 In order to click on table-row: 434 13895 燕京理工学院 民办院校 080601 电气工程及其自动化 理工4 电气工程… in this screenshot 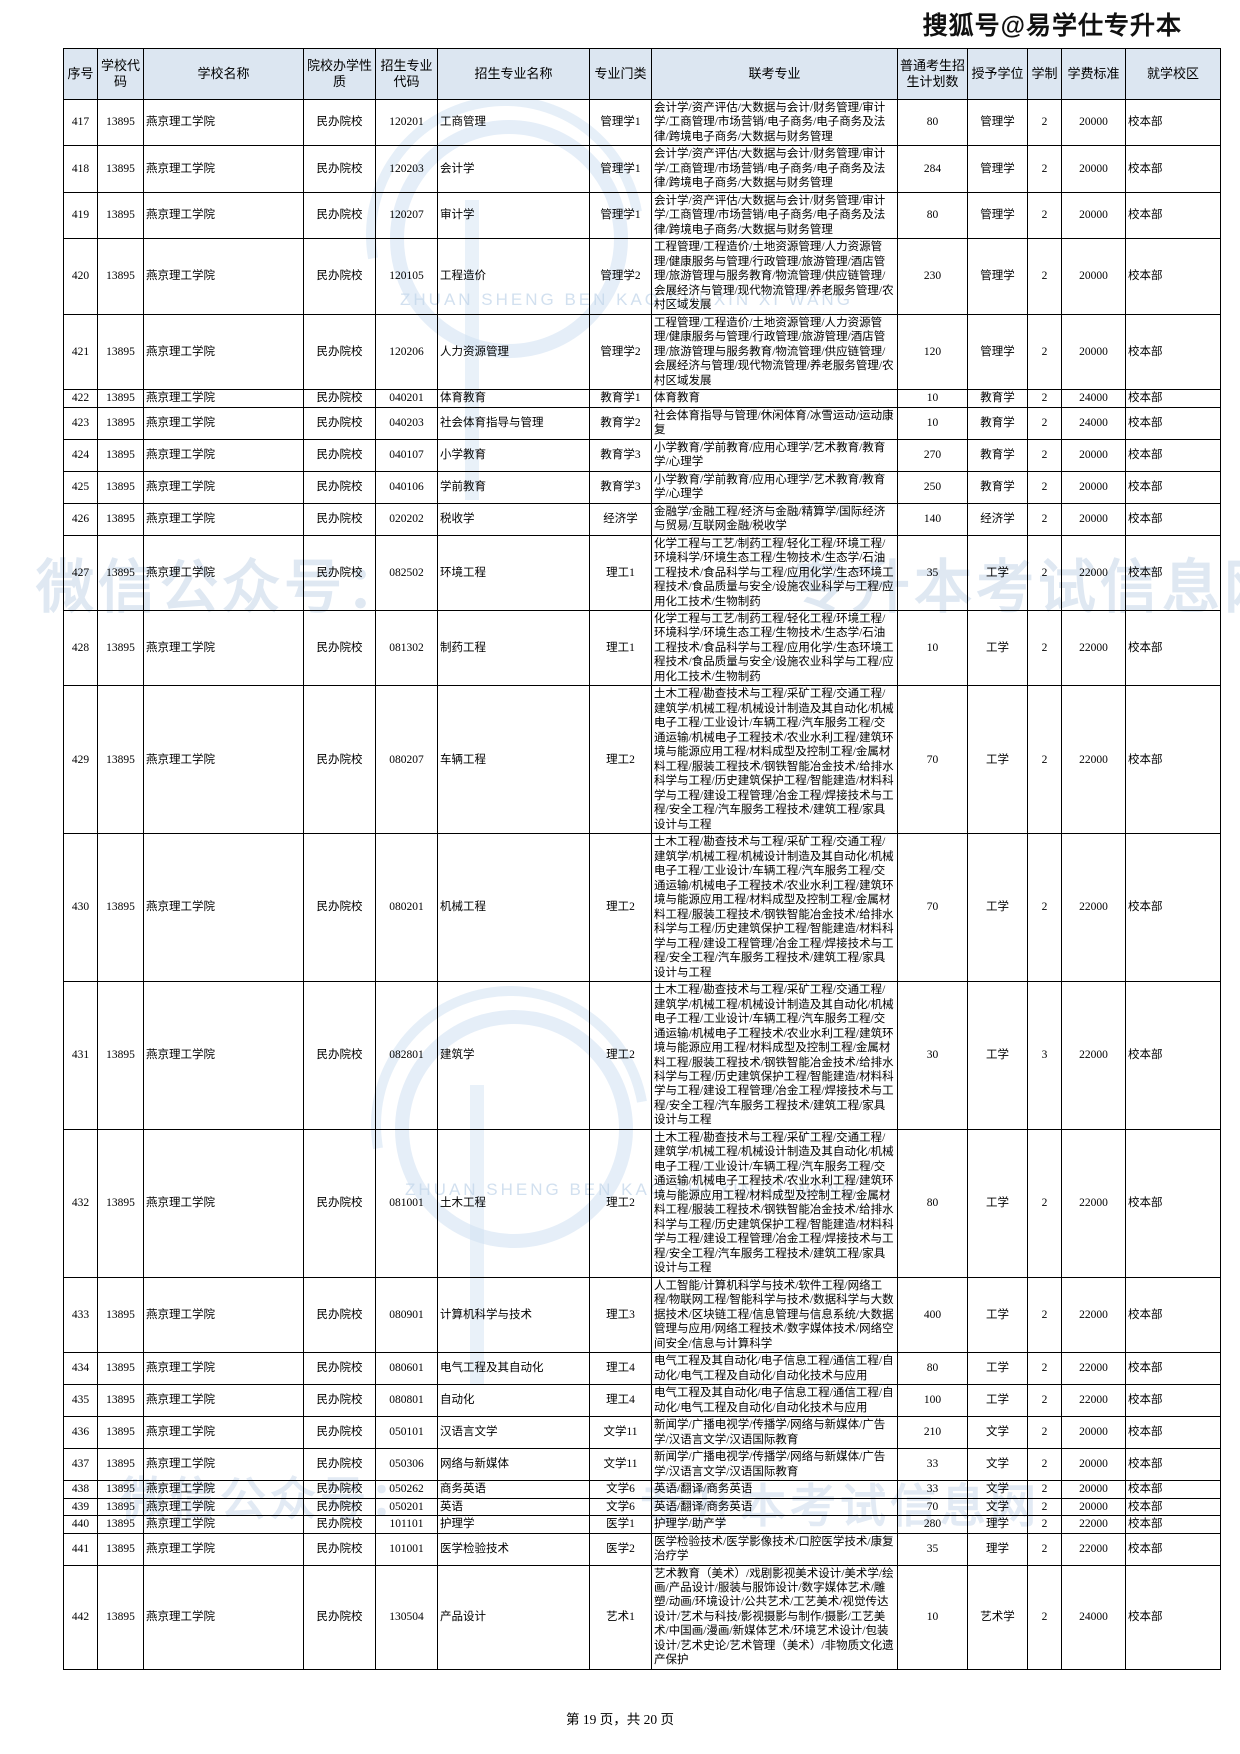, I will do `click(642, 1369)`.